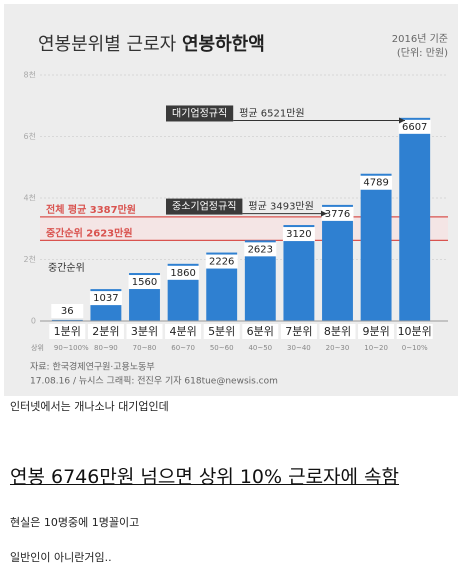 The width and height of the screenshot is (464, 580). I want to click on headline: 연봉 6746만원 넘으면 상위 10% 근로자에 속함, so click(205, 477).